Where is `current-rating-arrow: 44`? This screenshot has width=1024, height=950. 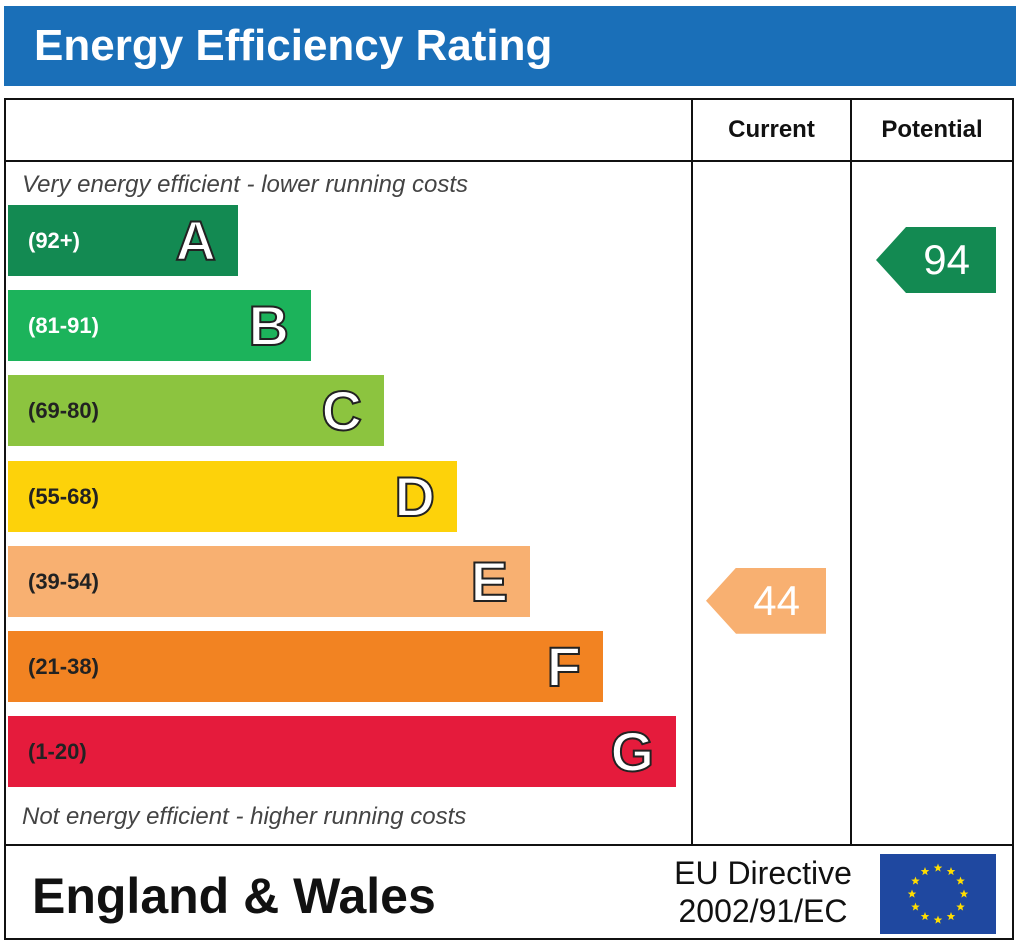 current-rating-arrow: 44 is located at coordinates (766, 600).